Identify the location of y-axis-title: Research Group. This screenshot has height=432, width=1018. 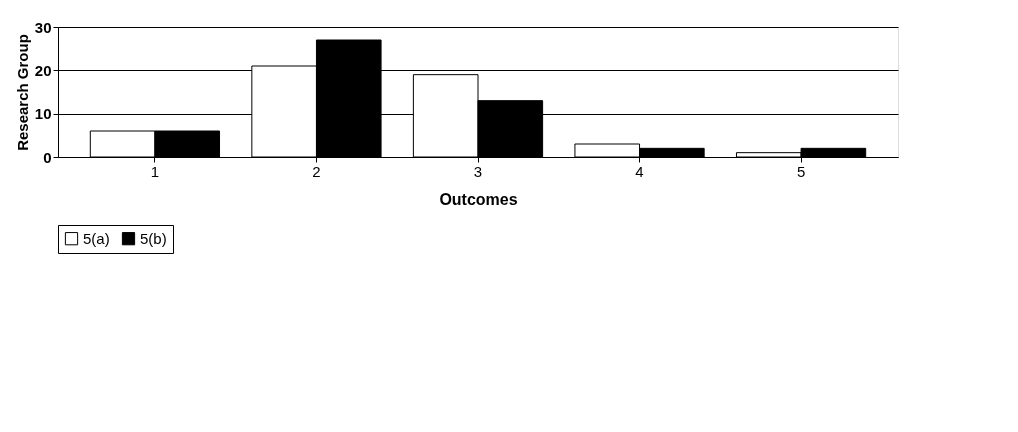
(22, 92).